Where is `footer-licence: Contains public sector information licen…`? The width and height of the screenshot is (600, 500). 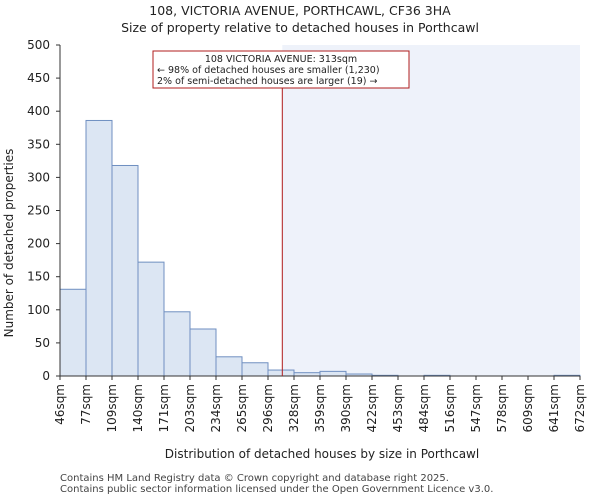
footer-licence: Contains public sector information licen… is located at coordinates (277, 489).